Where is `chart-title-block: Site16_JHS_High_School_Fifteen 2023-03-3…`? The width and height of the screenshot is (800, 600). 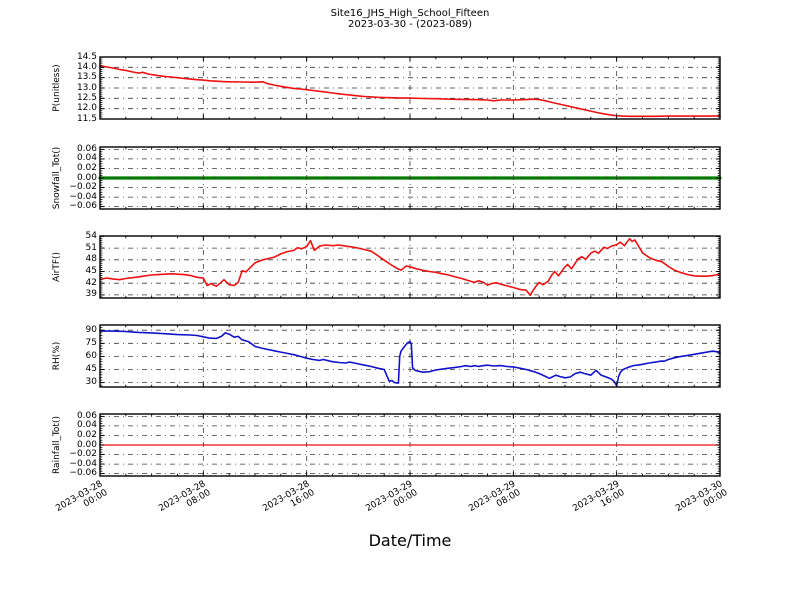 chart-title-block: Site16_JHS_High_School_Fifteen 2023-03-3… is located at coordinates (410, 19).